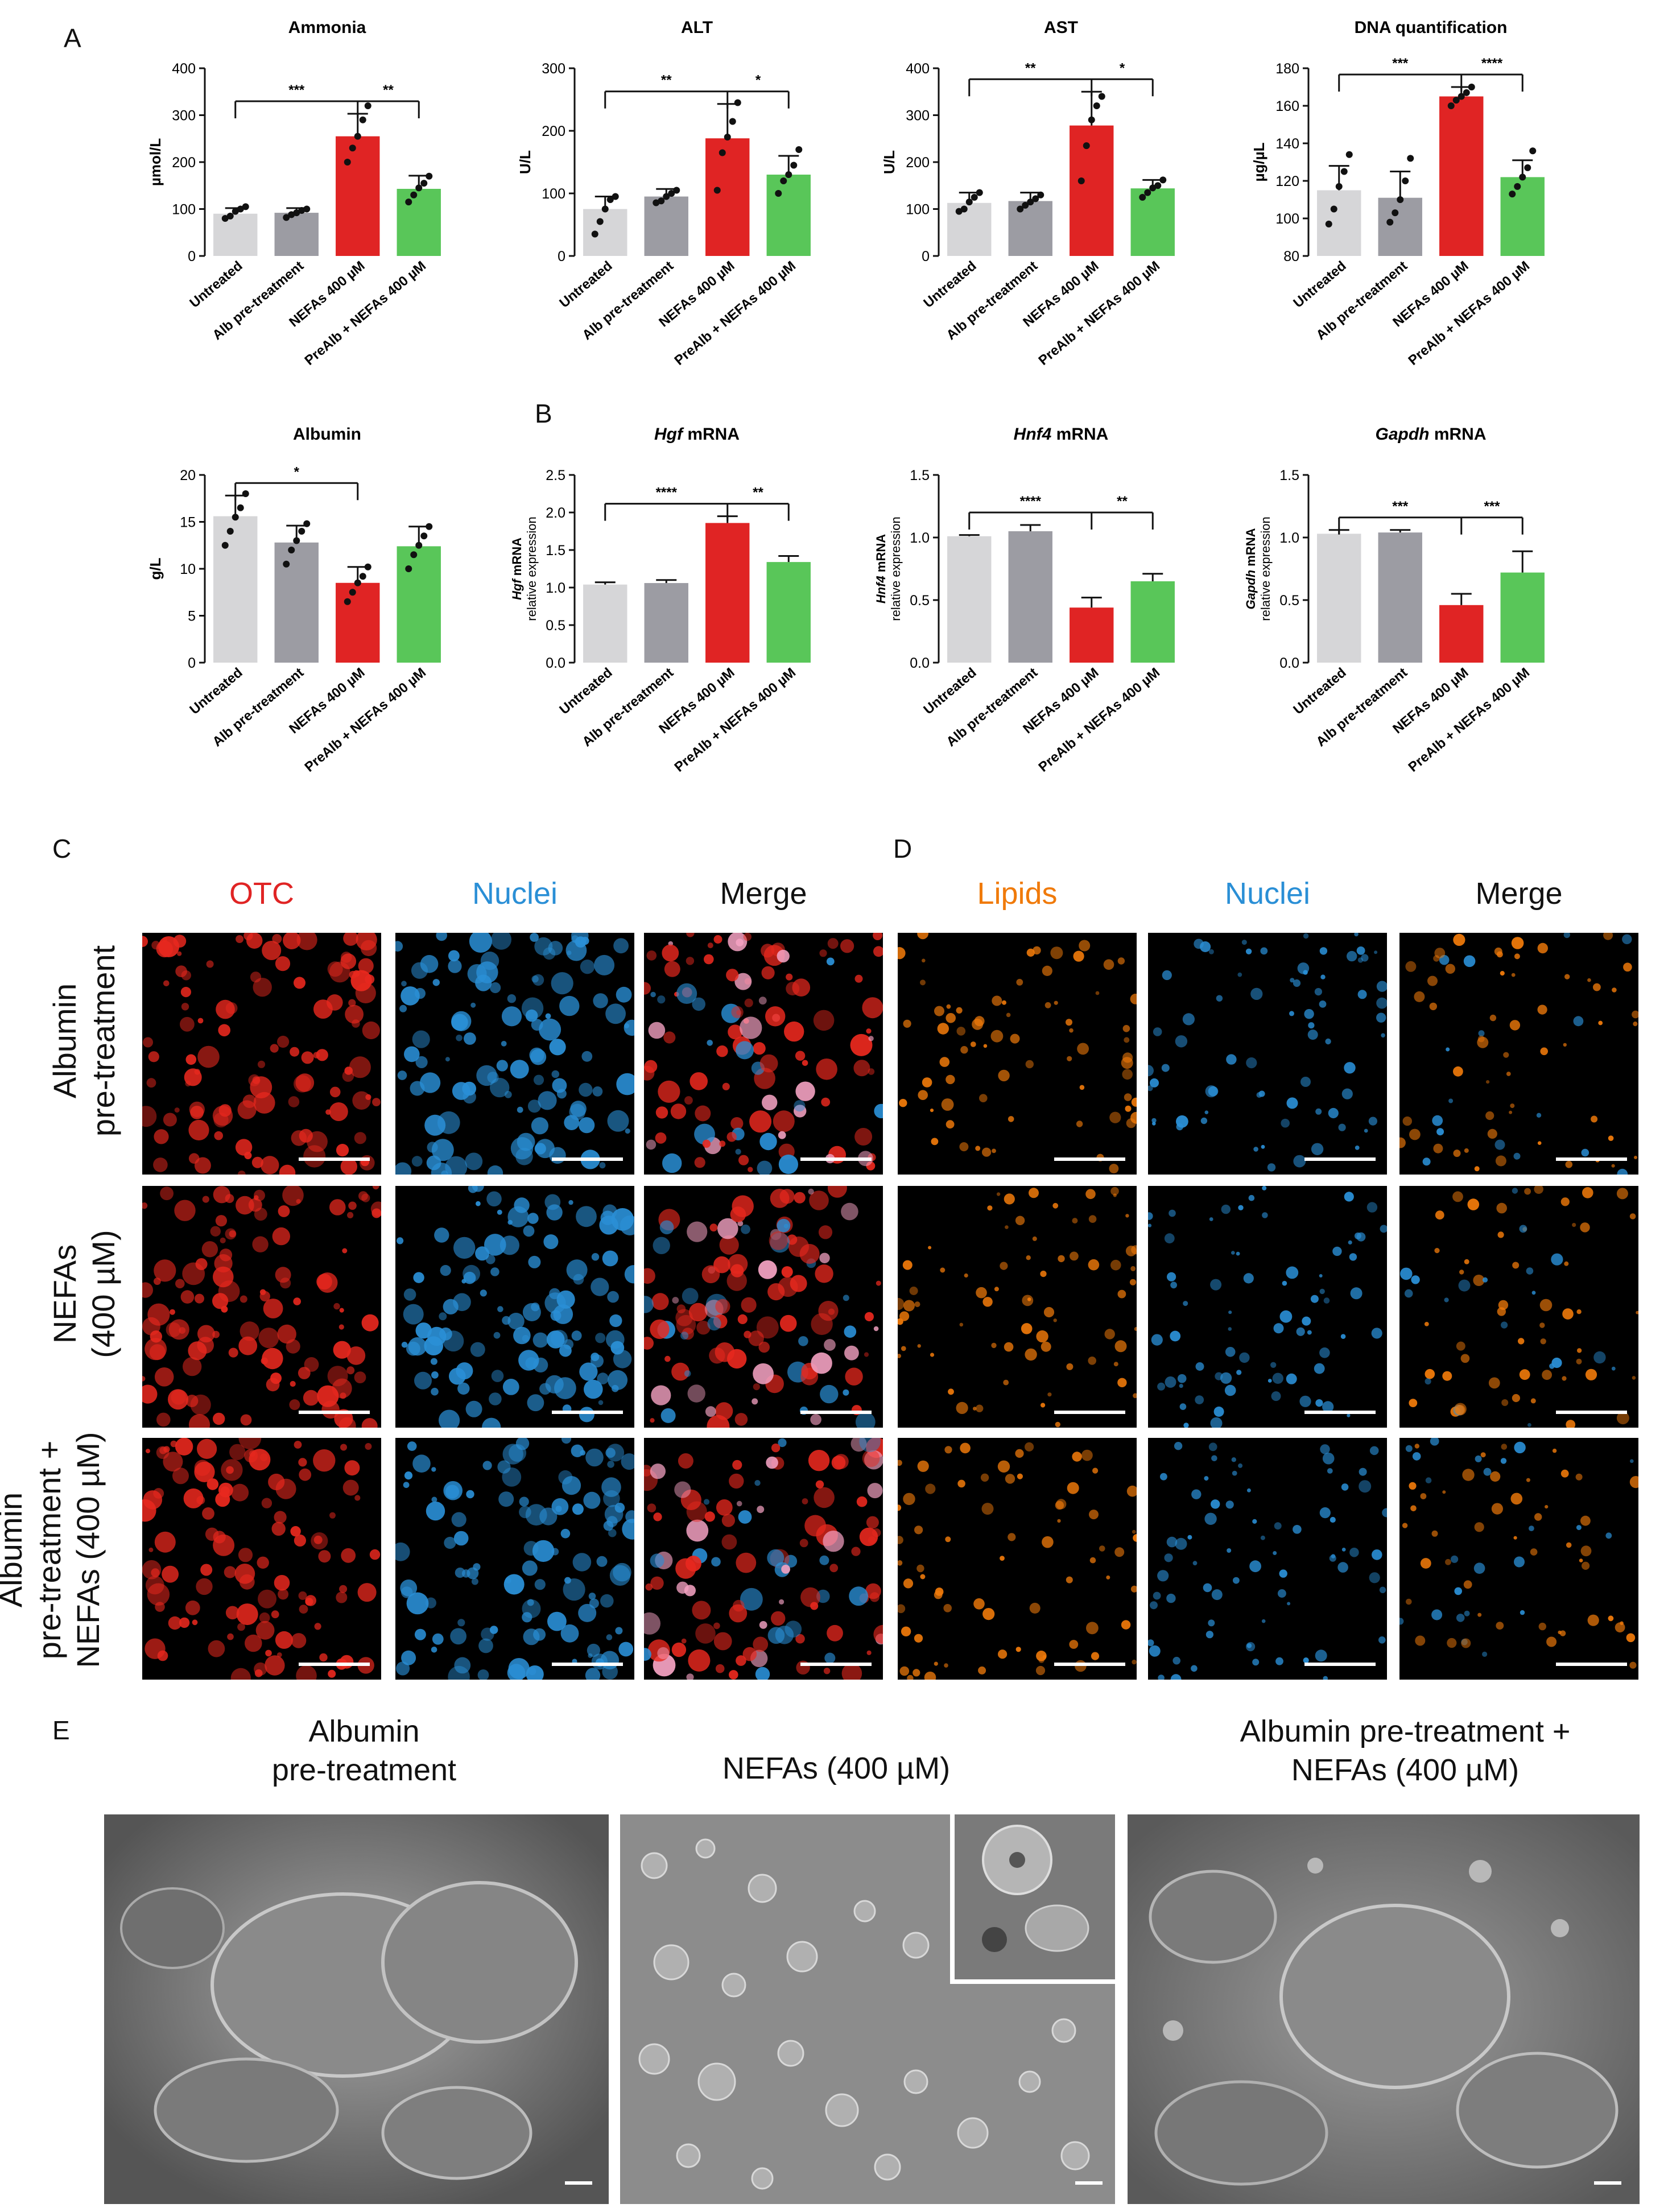 The image size is (1668, 2212). What do you see at coordinates (184, 69) in the screenshot?
I see `y-tick-label: 400` at bounding box center [184, 69].